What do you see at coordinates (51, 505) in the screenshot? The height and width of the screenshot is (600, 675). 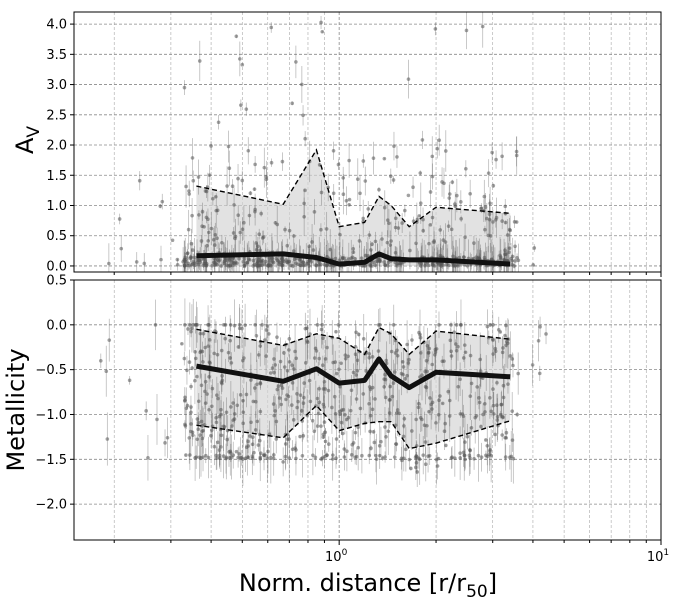 I see `y-tick-label: −2.0` at bounding box center [51, 505].